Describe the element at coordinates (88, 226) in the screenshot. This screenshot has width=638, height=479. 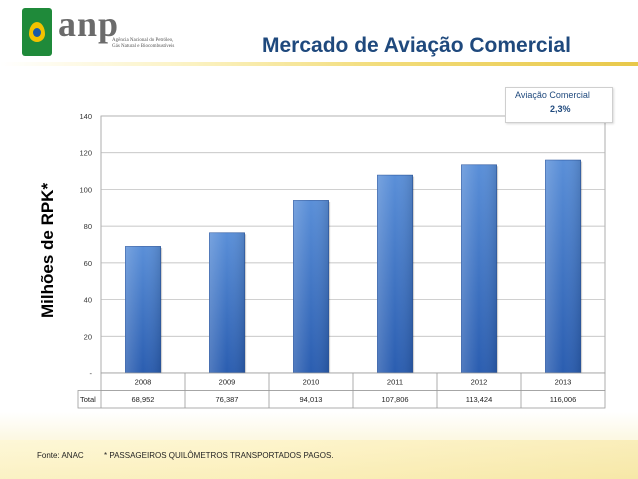
I see `y-tick-label: 80` at that location.